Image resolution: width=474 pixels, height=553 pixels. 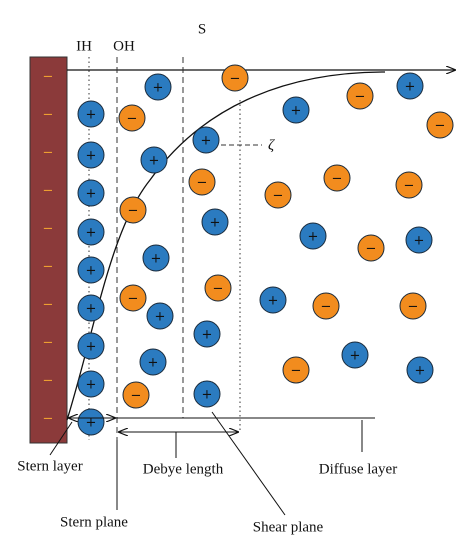 What do you see at coordinates (271, 145) in the screenshot?
I see `zeta-label: ζ` at bounding box center [271, 145].